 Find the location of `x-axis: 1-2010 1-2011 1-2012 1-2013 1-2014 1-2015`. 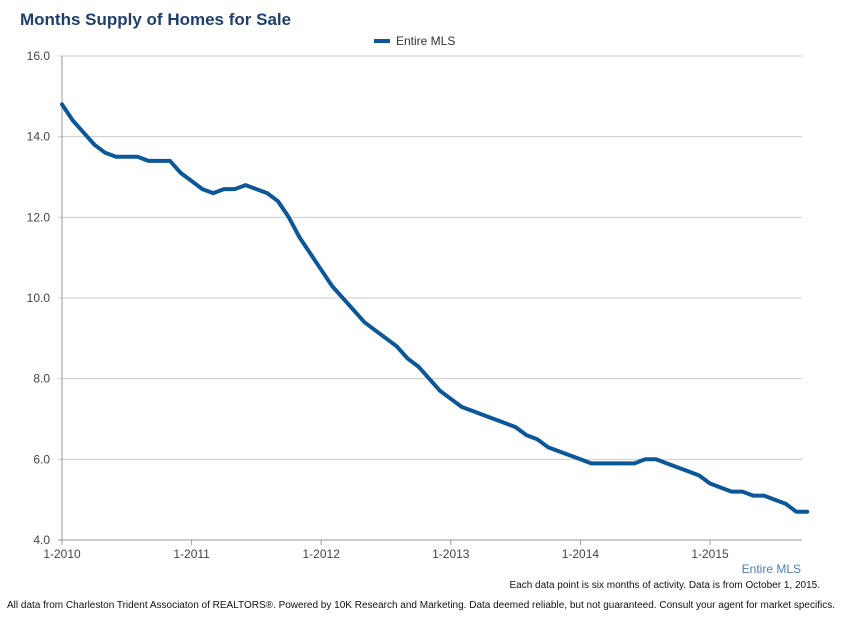

x-axis: 1-2010 1-2011 1-2012 1-2013 1-2014 1-2015 is located at coordinates (386, 550).